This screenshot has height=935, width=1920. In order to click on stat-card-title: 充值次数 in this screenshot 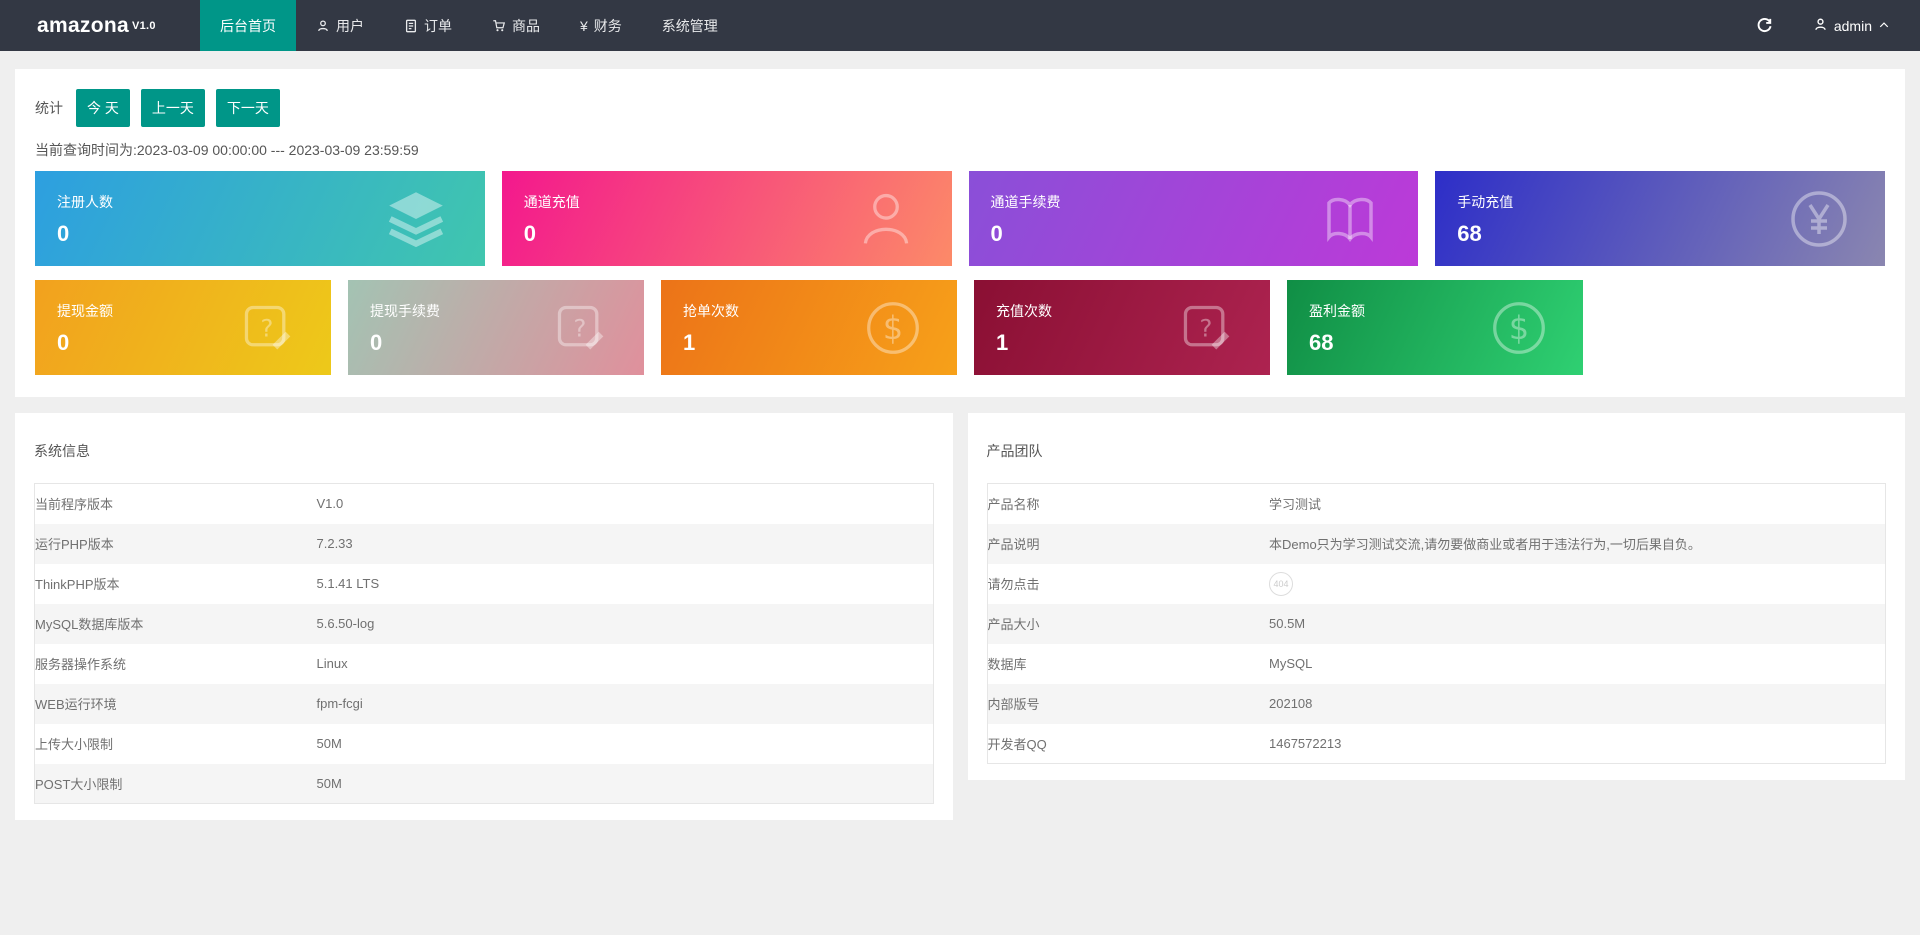, I will do `click(1024, 311)`.